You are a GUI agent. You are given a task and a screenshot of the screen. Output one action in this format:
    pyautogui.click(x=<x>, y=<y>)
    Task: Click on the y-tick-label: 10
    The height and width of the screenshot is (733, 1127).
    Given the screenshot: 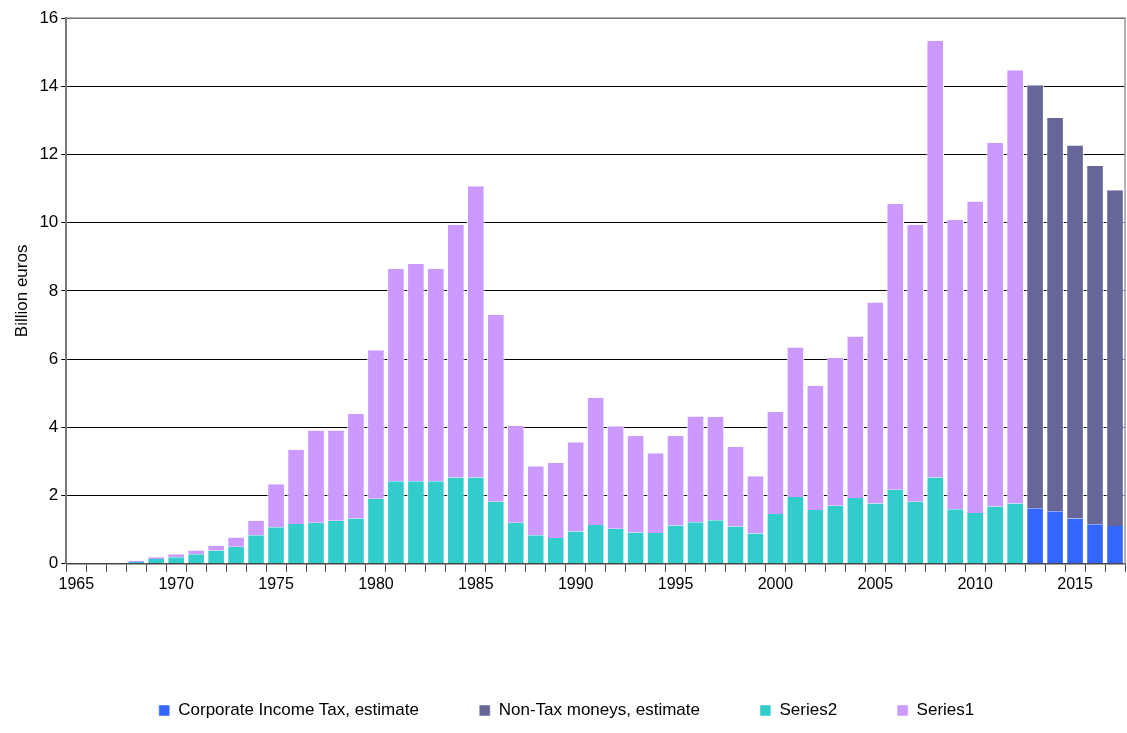 What is the action you would take?
    pyautogui.click(x=49, y=222)
    